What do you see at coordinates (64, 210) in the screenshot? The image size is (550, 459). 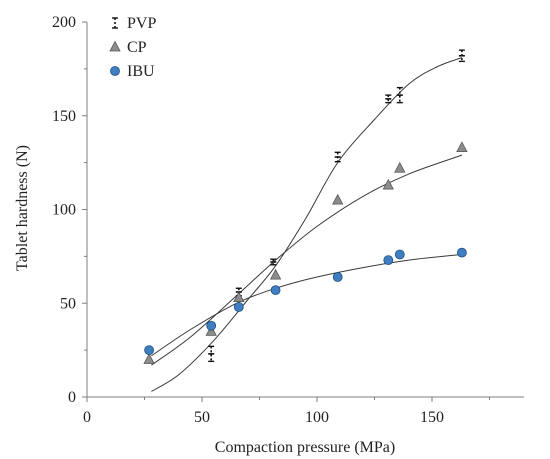 I see `y-tick-label: 100` at bounding box center [64, 210].